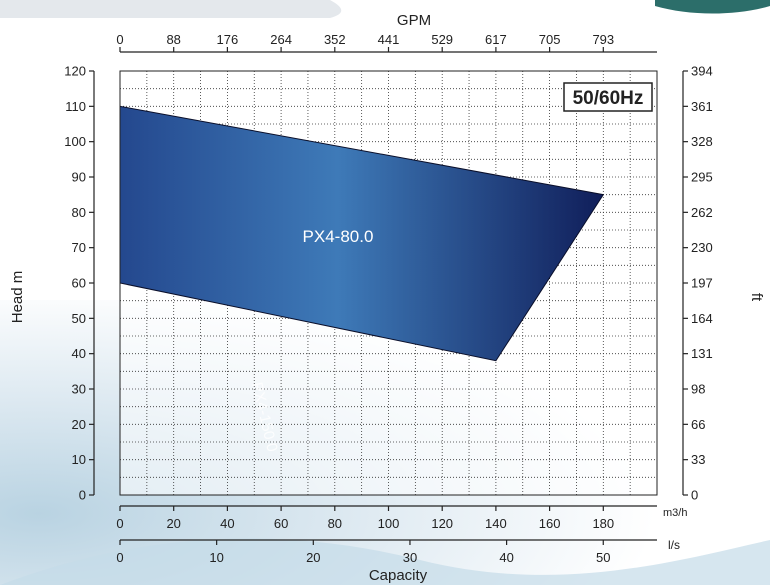  I want to click on left-tick-label: 100, so click(75, 141).